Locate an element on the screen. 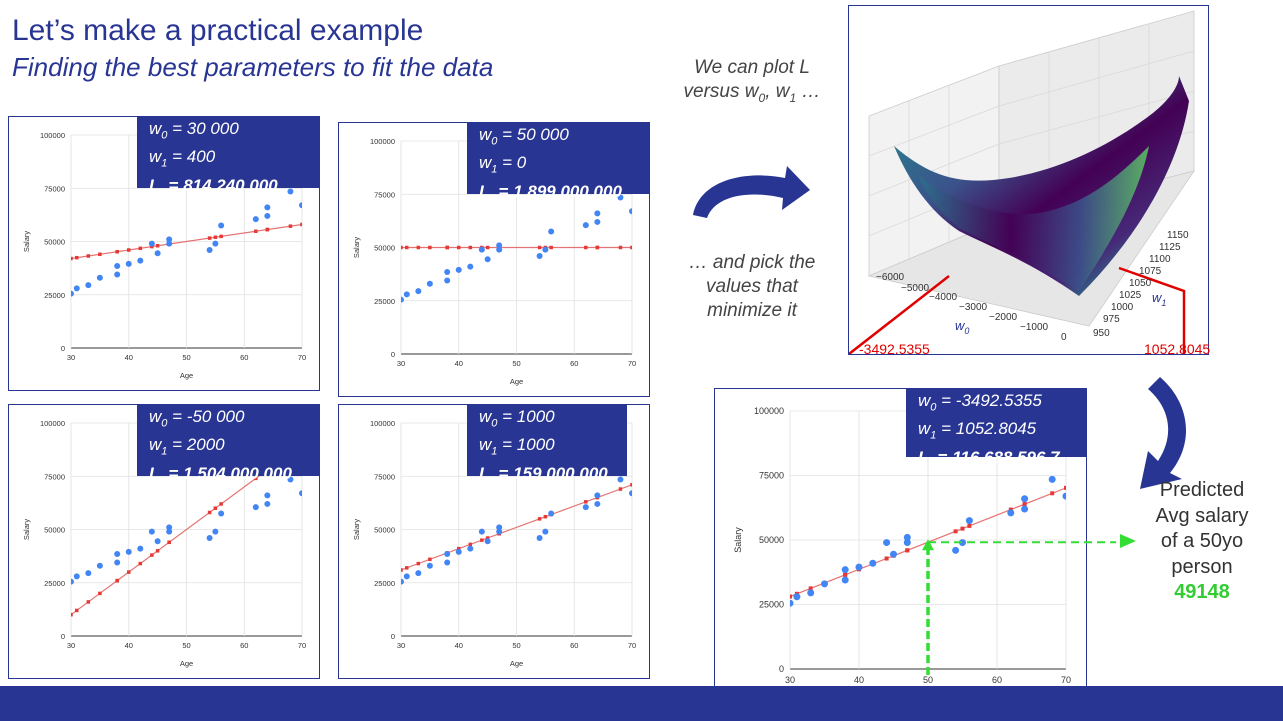 Image resolution: width=1283 pixels, height=721 pixels. loss-label: L = is located at coordinates (935, 457).